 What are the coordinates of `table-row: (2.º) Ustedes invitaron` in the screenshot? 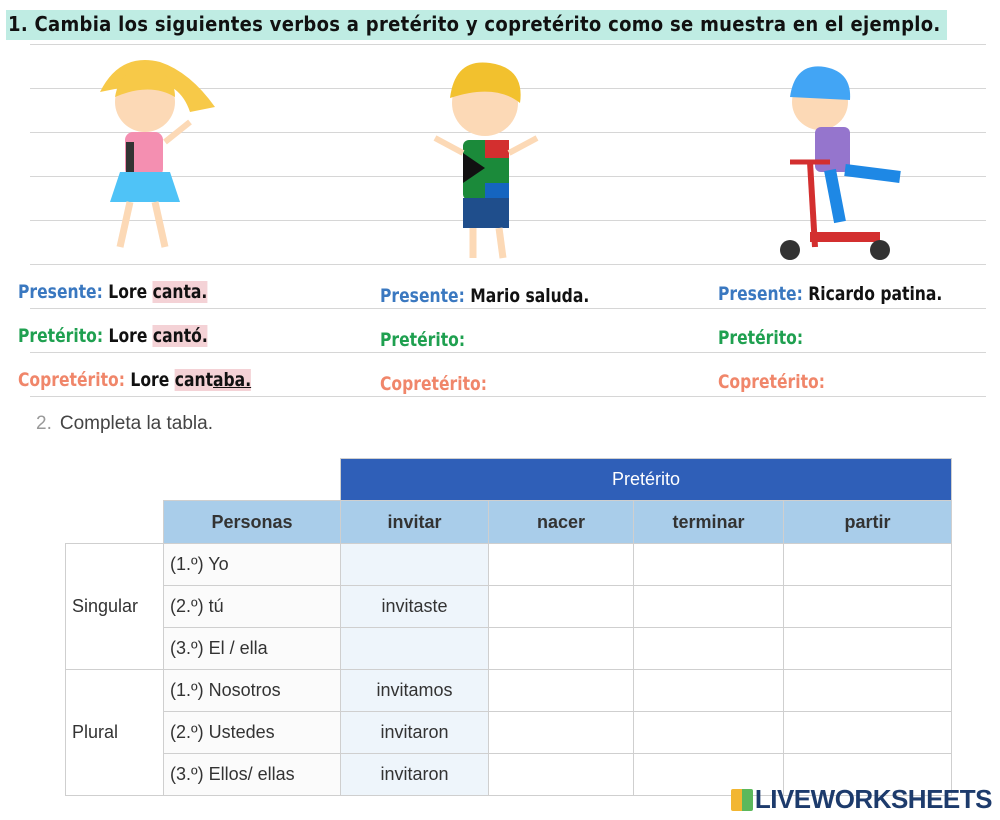 It's located at (509, 732).